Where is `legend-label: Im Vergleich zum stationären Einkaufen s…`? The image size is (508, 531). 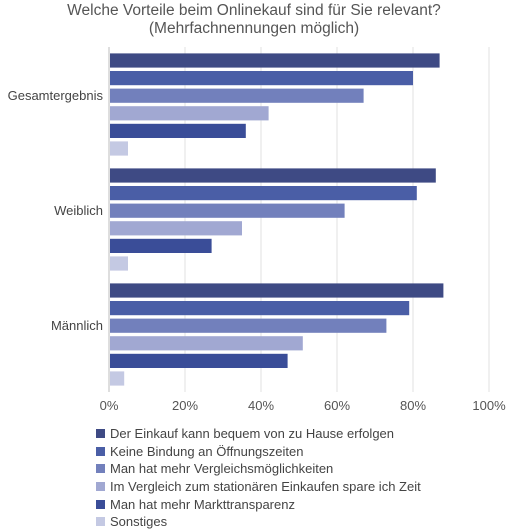
legend-label: Im Vergleich zum stationären Einkaufen s… is located at coordinates (265, 487).